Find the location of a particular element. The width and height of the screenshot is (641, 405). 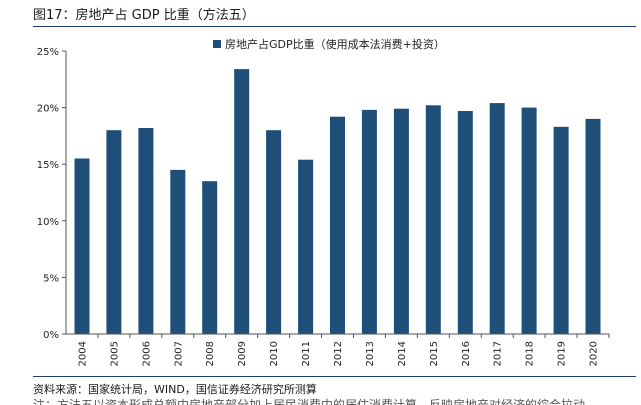

legend: 房地产占GDP比重（使用成本法消费+投资） is located at coordinates (329, 44).